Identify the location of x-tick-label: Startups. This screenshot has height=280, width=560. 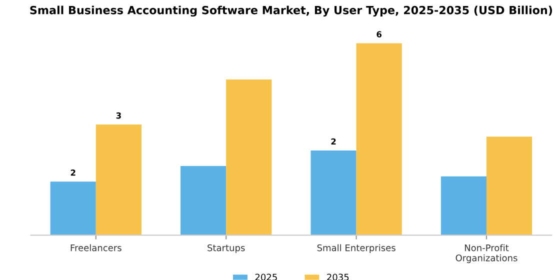
(226, 248).